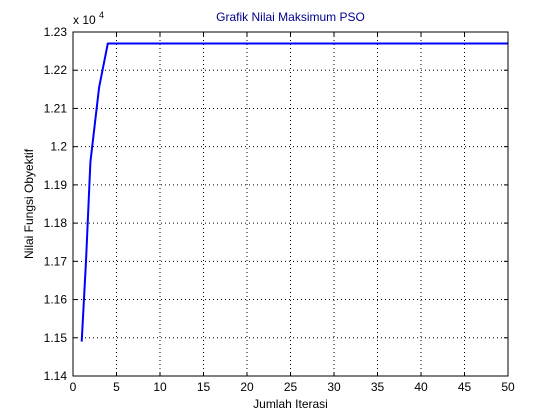 This screenshot has height=420, width=560. I want to click on y-axis-label: Nilai Fungsi Obyektif, so click(29, 203).